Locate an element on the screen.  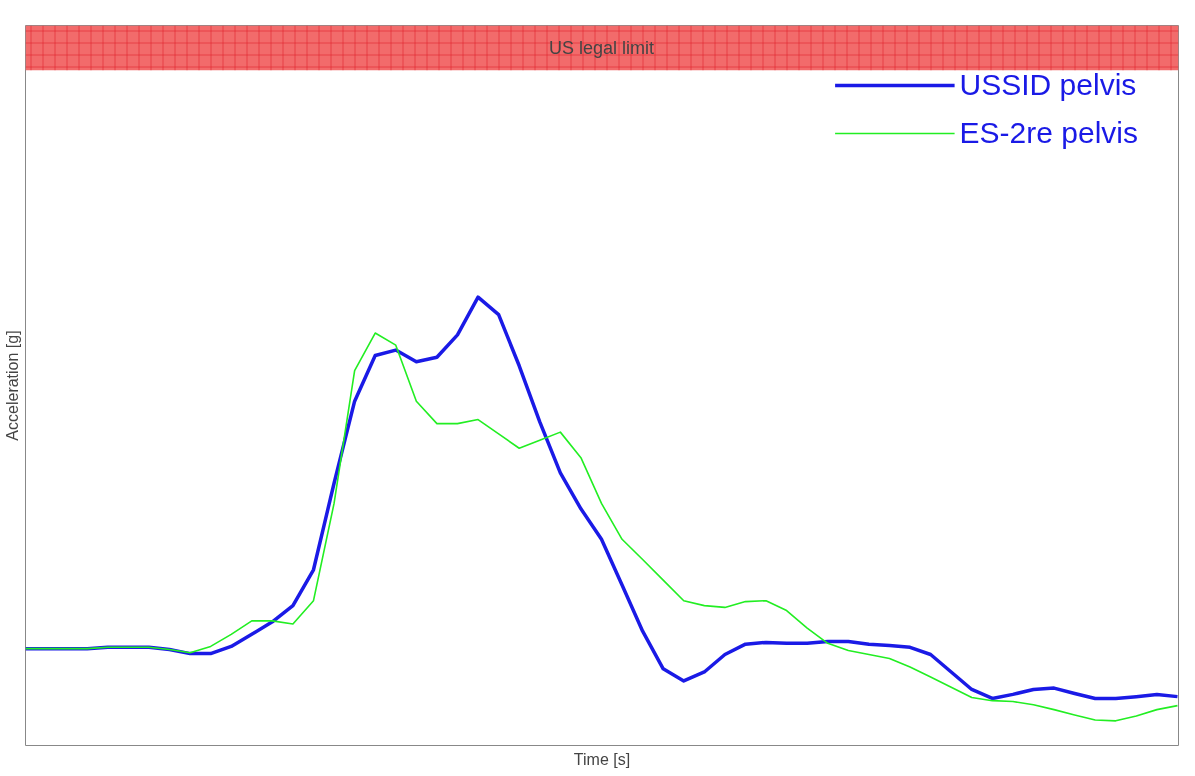
band-label: US legal limit is located at coordinates (601, 47).